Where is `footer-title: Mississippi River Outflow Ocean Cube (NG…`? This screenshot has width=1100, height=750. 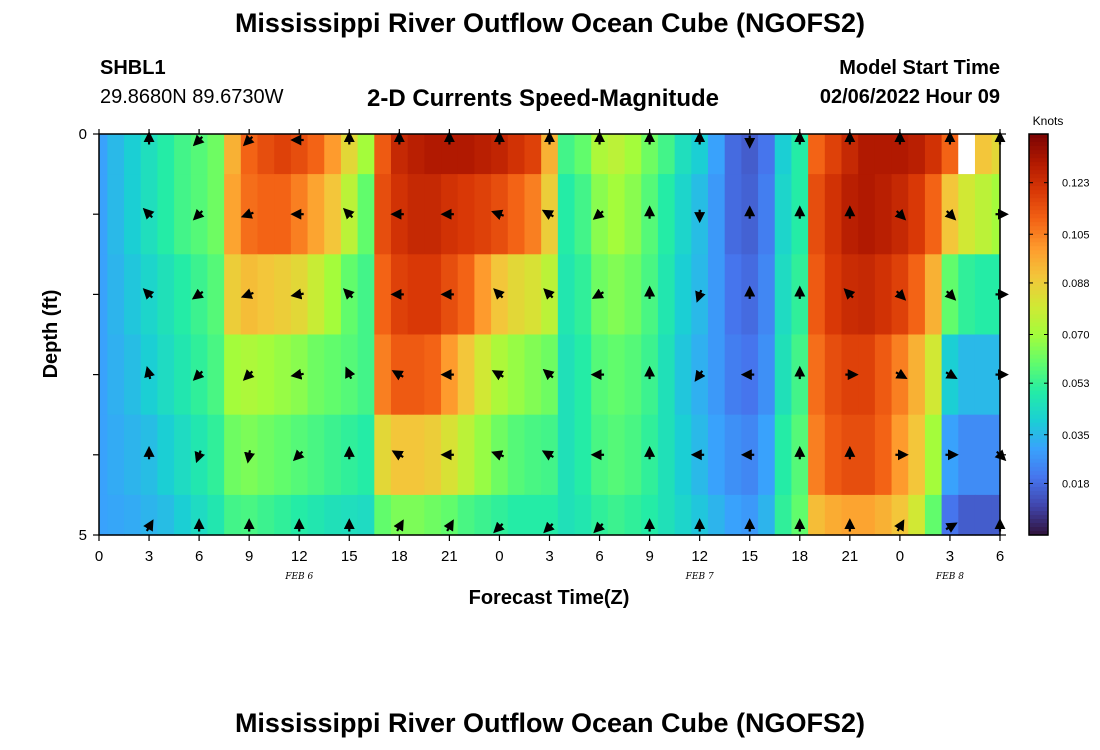 footer-title: Mississippi River Outflow Ocean Cube (NG… is located at coordinates (550, 723).